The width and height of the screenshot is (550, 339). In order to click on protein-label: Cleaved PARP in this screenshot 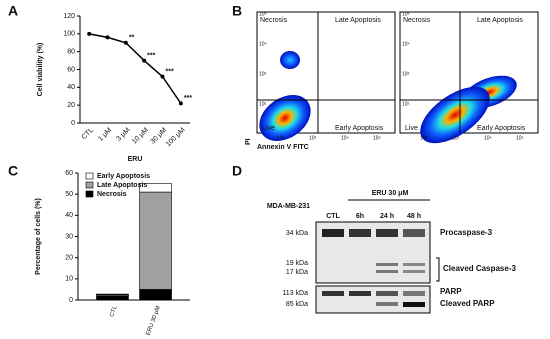, I will do `click(467, 303)`.